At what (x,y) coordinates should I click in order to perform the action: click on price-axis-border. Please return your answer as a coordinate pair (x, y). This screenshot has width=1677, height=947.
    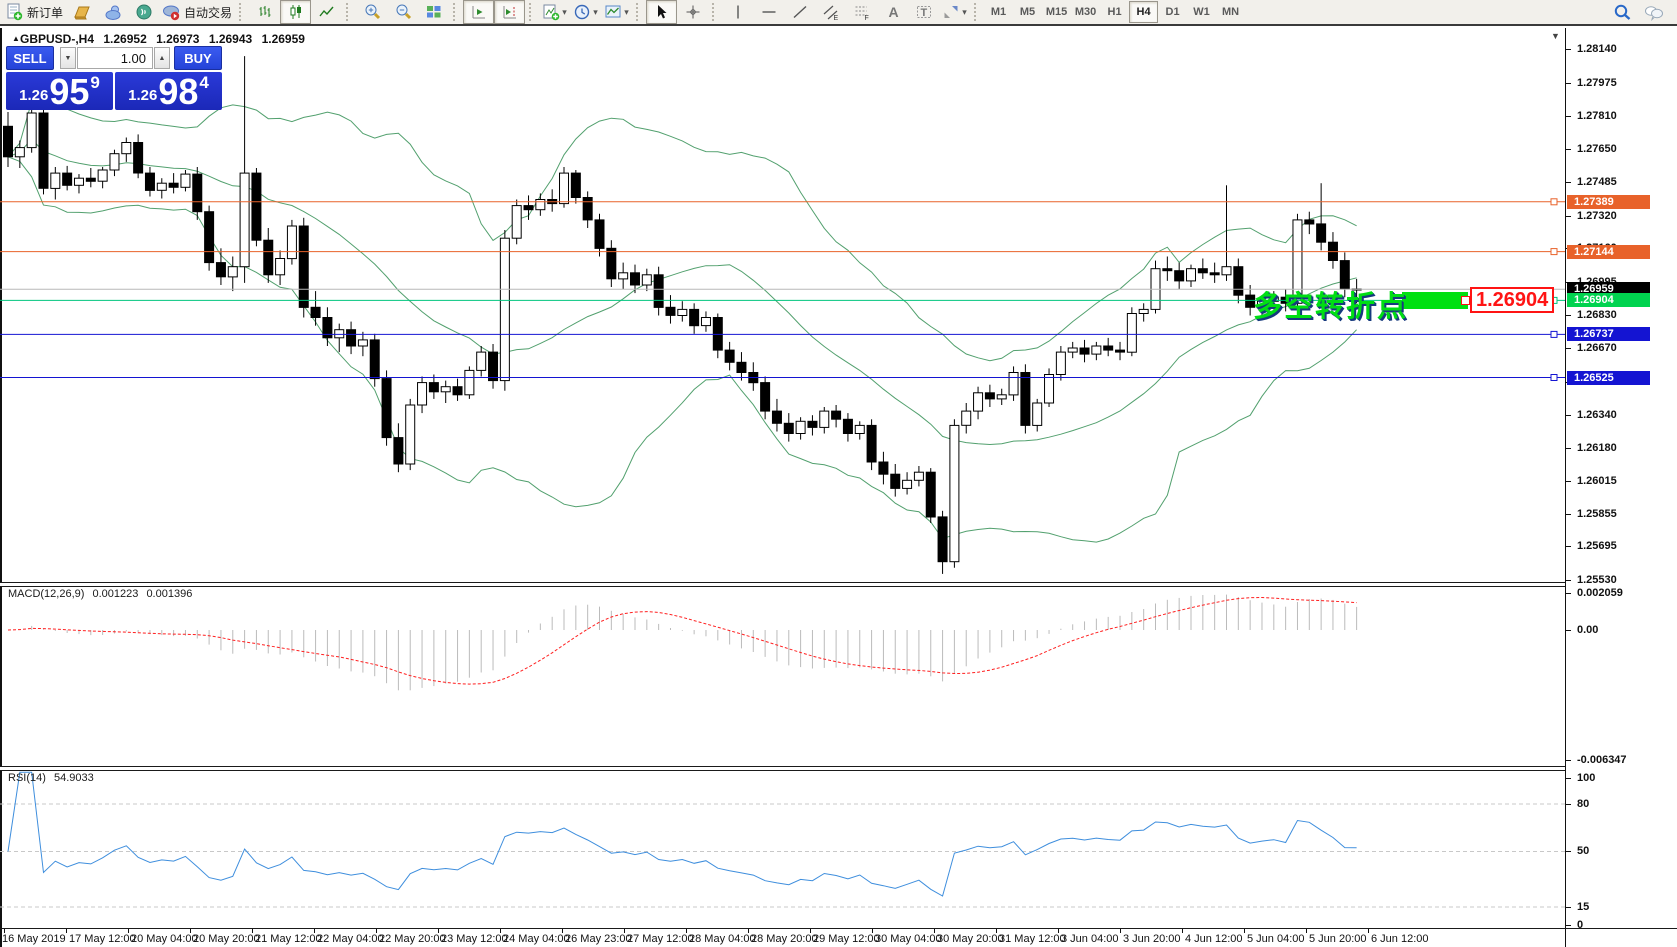
    Looking at the image, I should click on (1565, 487).